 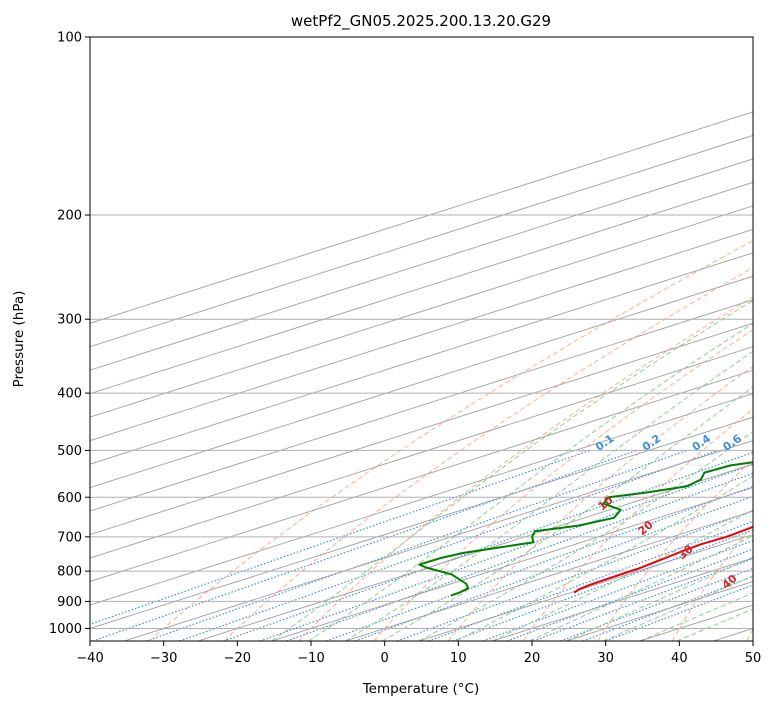 What do you see at coordinates (421, 689) in the screenshot?
I see `x-axis-label: Temperature (°C)` at bounding box center [421, 689].